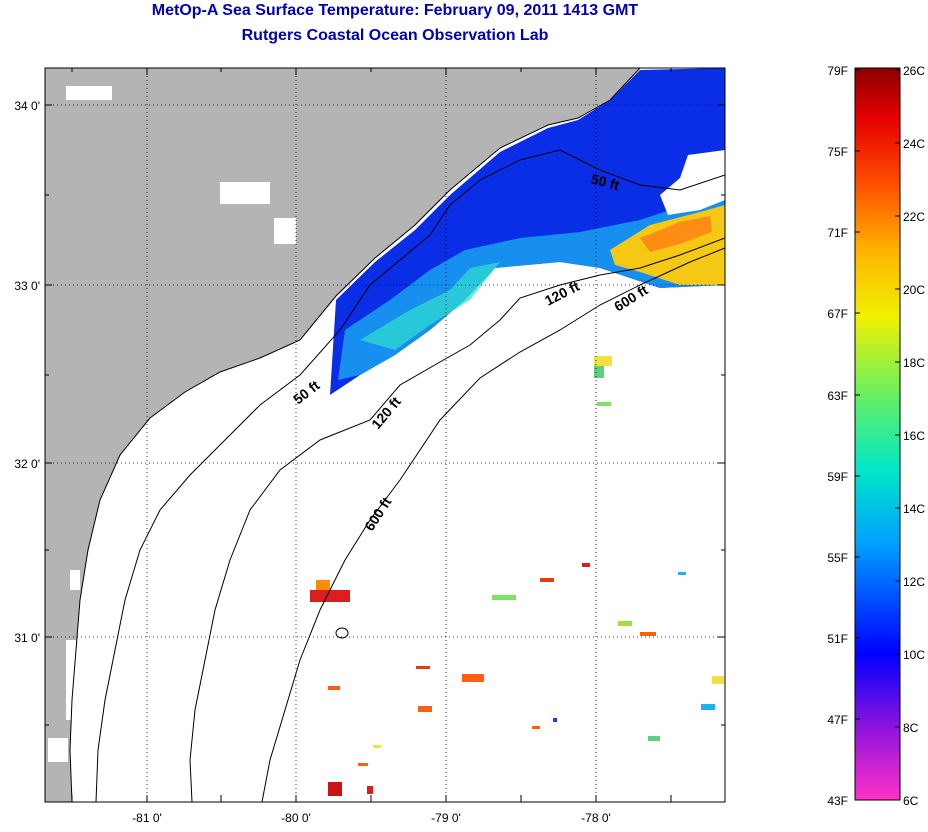 This screenshot has height=832, width=928. I want to click on sst-swath-white-gap, so click(692, 182).